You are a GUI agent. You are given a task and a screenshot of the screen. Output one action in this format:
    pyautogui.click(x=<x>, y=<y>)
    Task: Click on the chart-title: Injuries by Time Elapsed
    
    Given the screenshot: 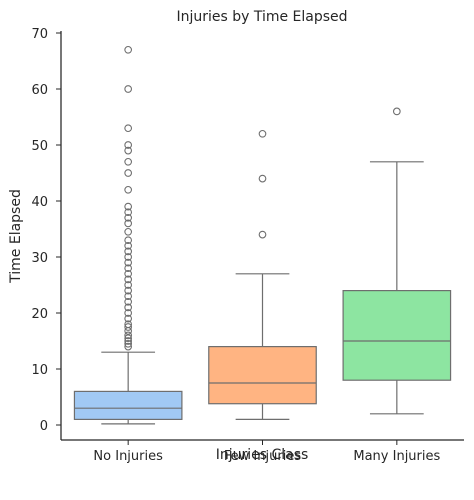 What is the action you would take?
    pyautogui.click(x=261, y=17)
    